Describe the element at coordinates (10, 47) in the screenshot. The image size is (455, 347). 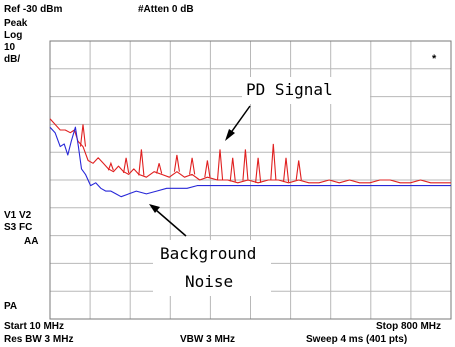
I see `scale-value-label: 10` at that location.